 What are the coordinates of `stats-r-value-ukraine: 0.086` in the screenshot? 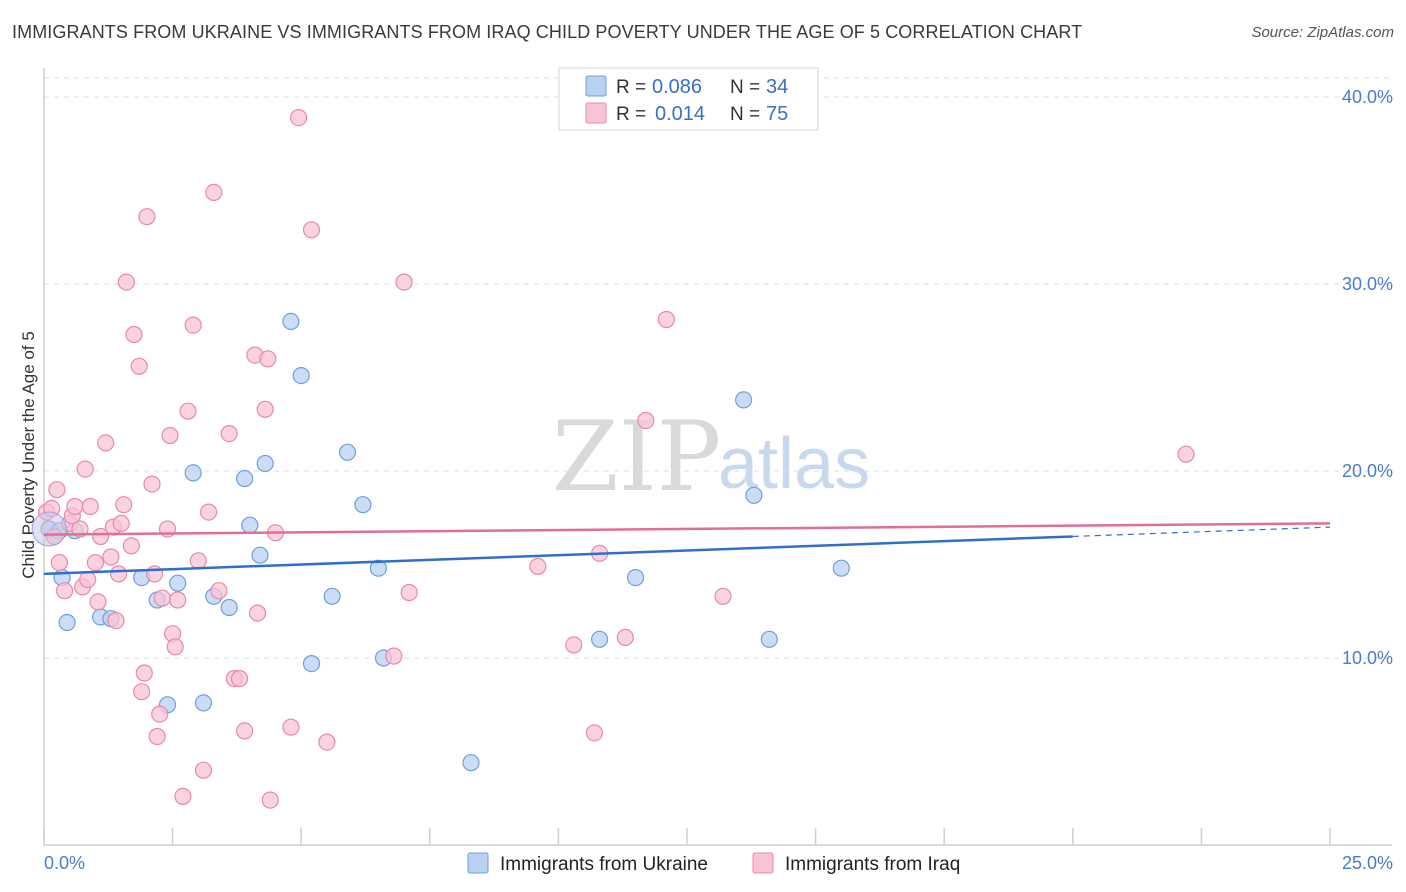 It's located at (677, 87).